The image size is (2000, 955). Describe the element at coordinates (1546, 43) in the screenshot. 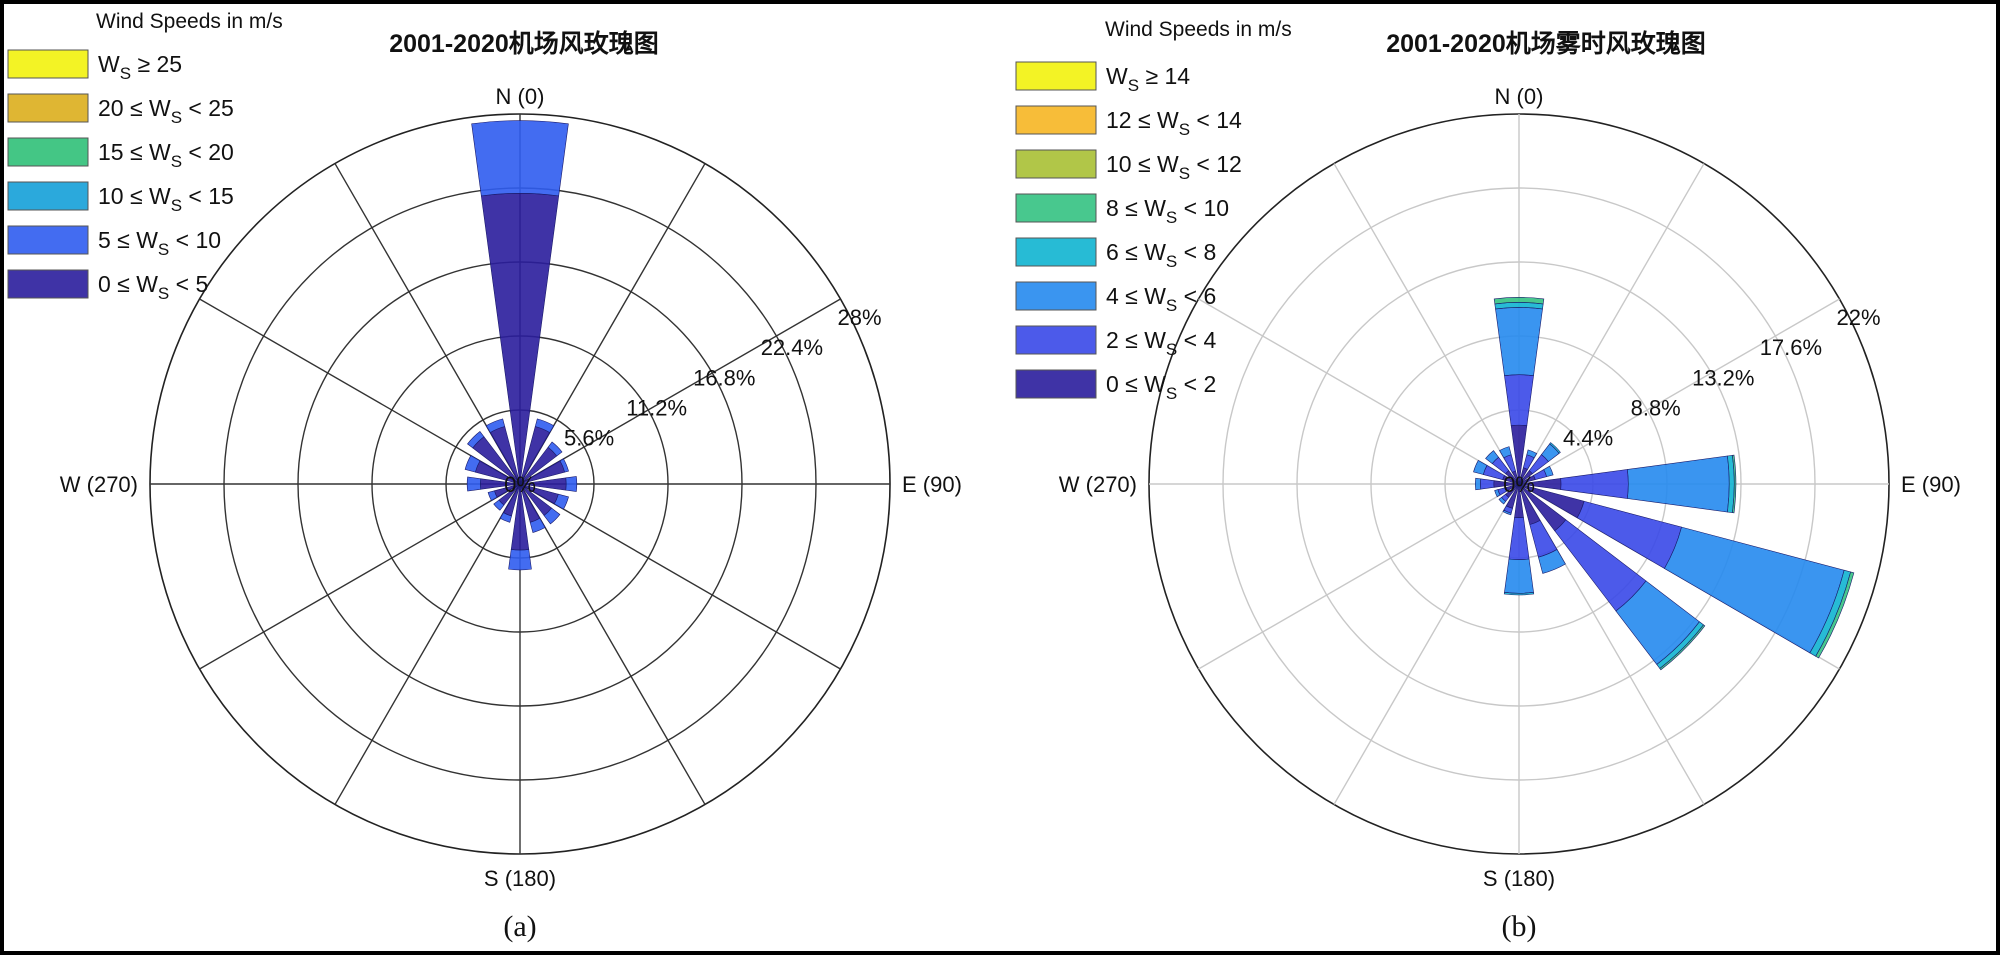

I see `chart-title: 2001-2020机场雾时风玫瑰图` at that location.